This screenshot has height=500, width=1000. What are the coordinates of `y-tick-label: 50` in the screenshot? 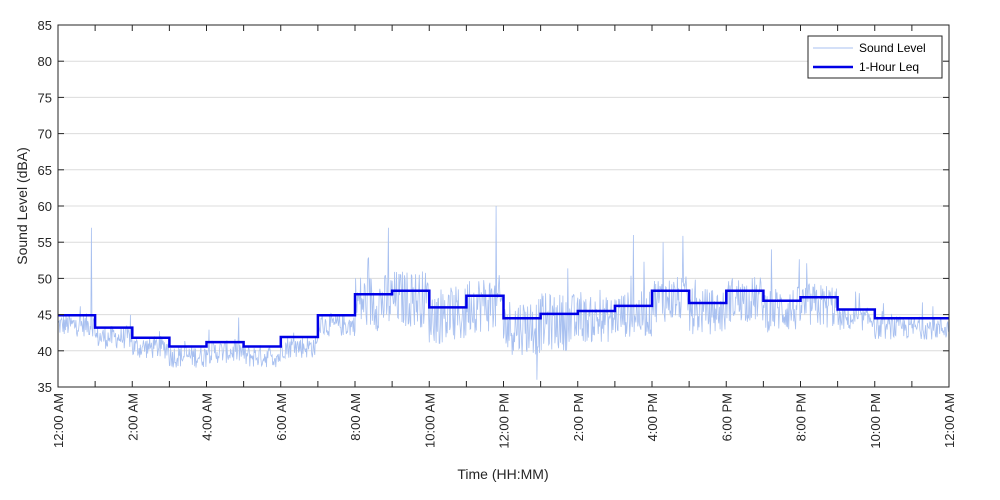 It's located at (45, 278).